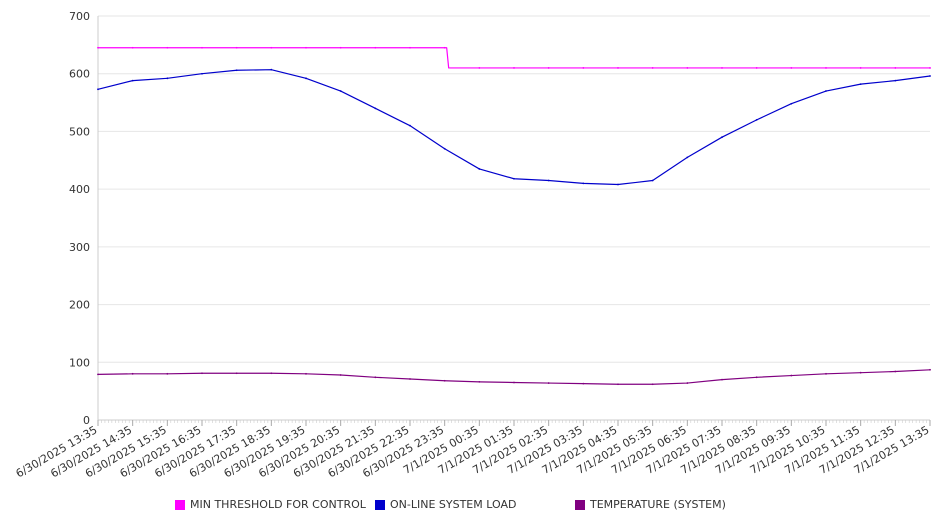 The width and height of the screenshot is (946, 526). I want to click on legend-label-online-load: ON-LINE SYSTEM LOAD, so click(453, 504).